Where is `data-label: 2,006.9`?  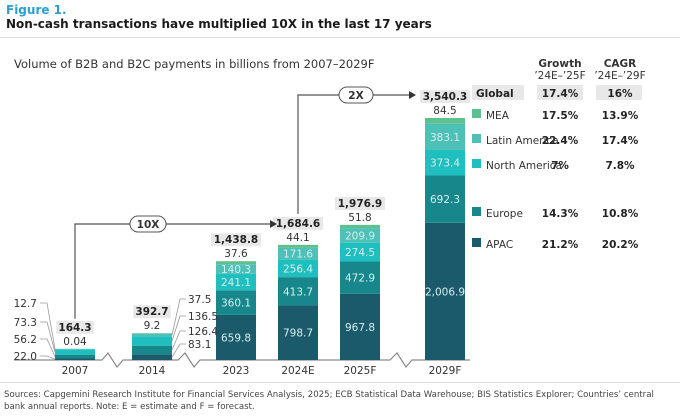 data-label: 2,006.9 is located at coordinates (445, 292).